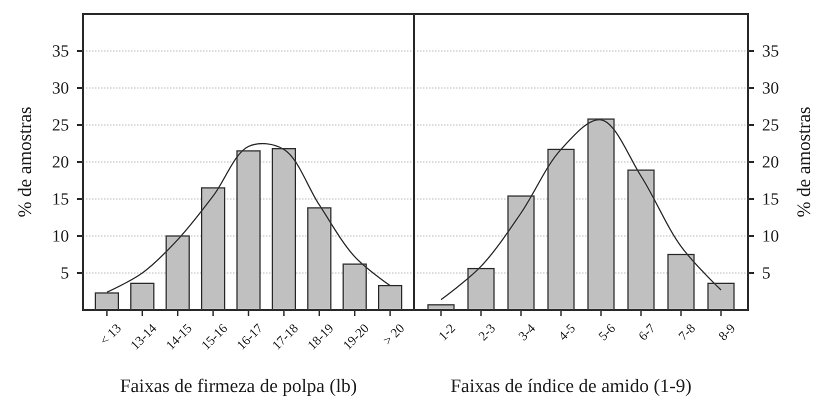  What do you see at coordinates (571, 386) in the screenshot?
I see `x-axis-title: Faixas de índice de amido (1-9)` at bounding box center [571, 386].